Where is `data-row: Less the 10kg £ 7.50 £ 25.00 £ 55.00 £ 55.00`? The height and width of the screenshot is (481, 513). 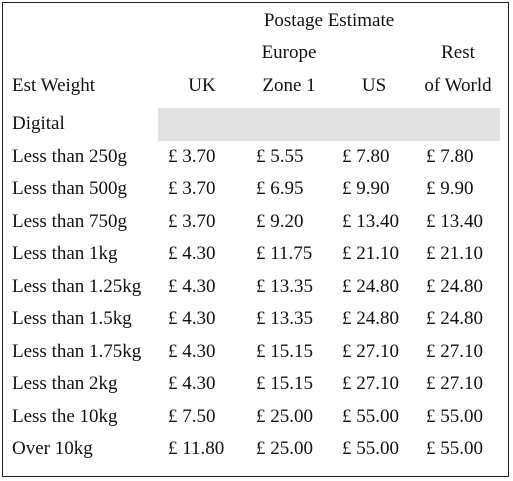 data-row: Less the 10kg £ 7.50 £ 25.00 £ 55.00 £ 55.00 is located at coordinates (254, 417).